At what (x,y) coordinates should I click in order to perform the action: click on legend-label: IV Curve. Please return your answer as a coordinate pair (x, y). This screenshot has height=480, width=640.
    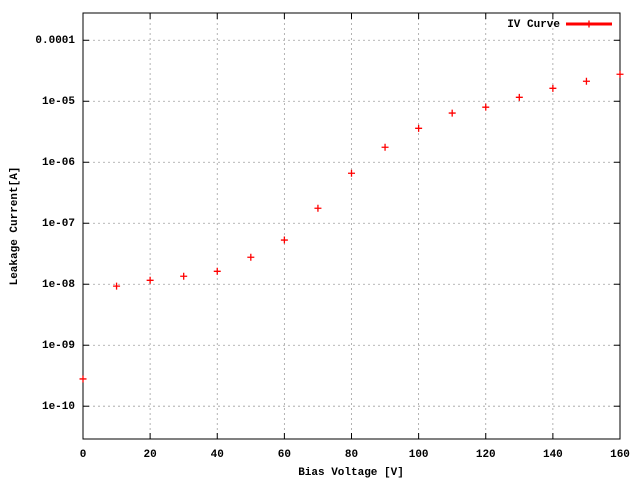
    Looking at the image, I should click on (533, 25).